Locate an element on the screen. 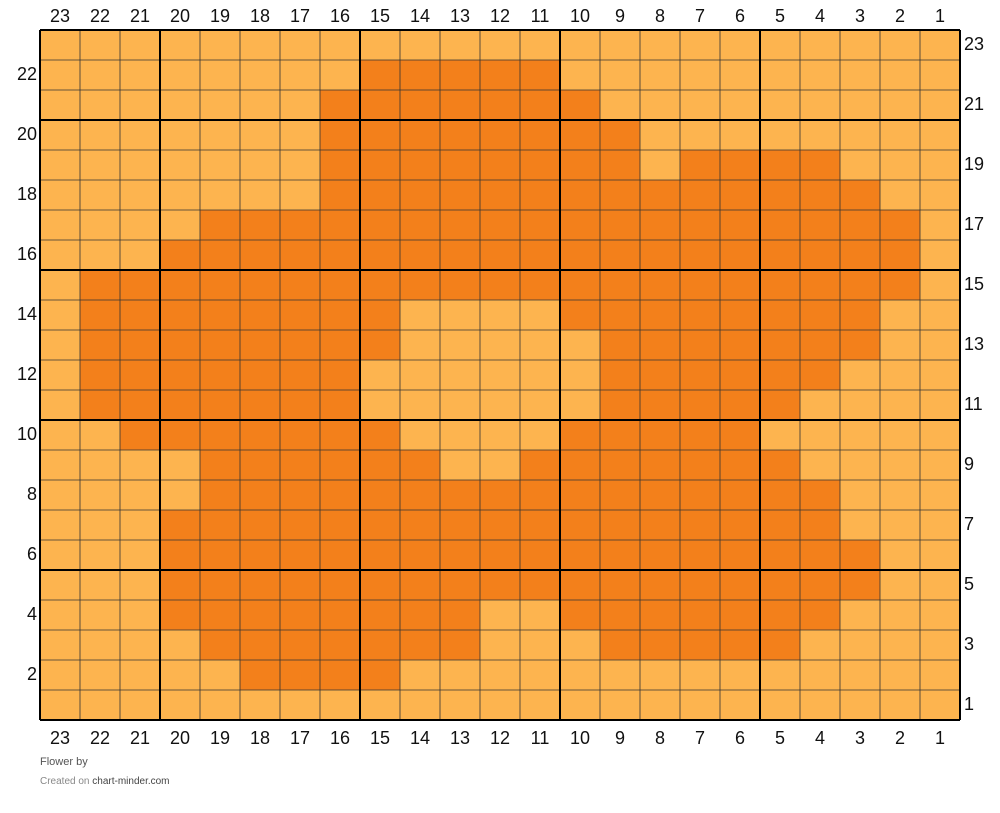 The image size is (1000, 813). column-label: 15 is located at coordinates (380, 16).